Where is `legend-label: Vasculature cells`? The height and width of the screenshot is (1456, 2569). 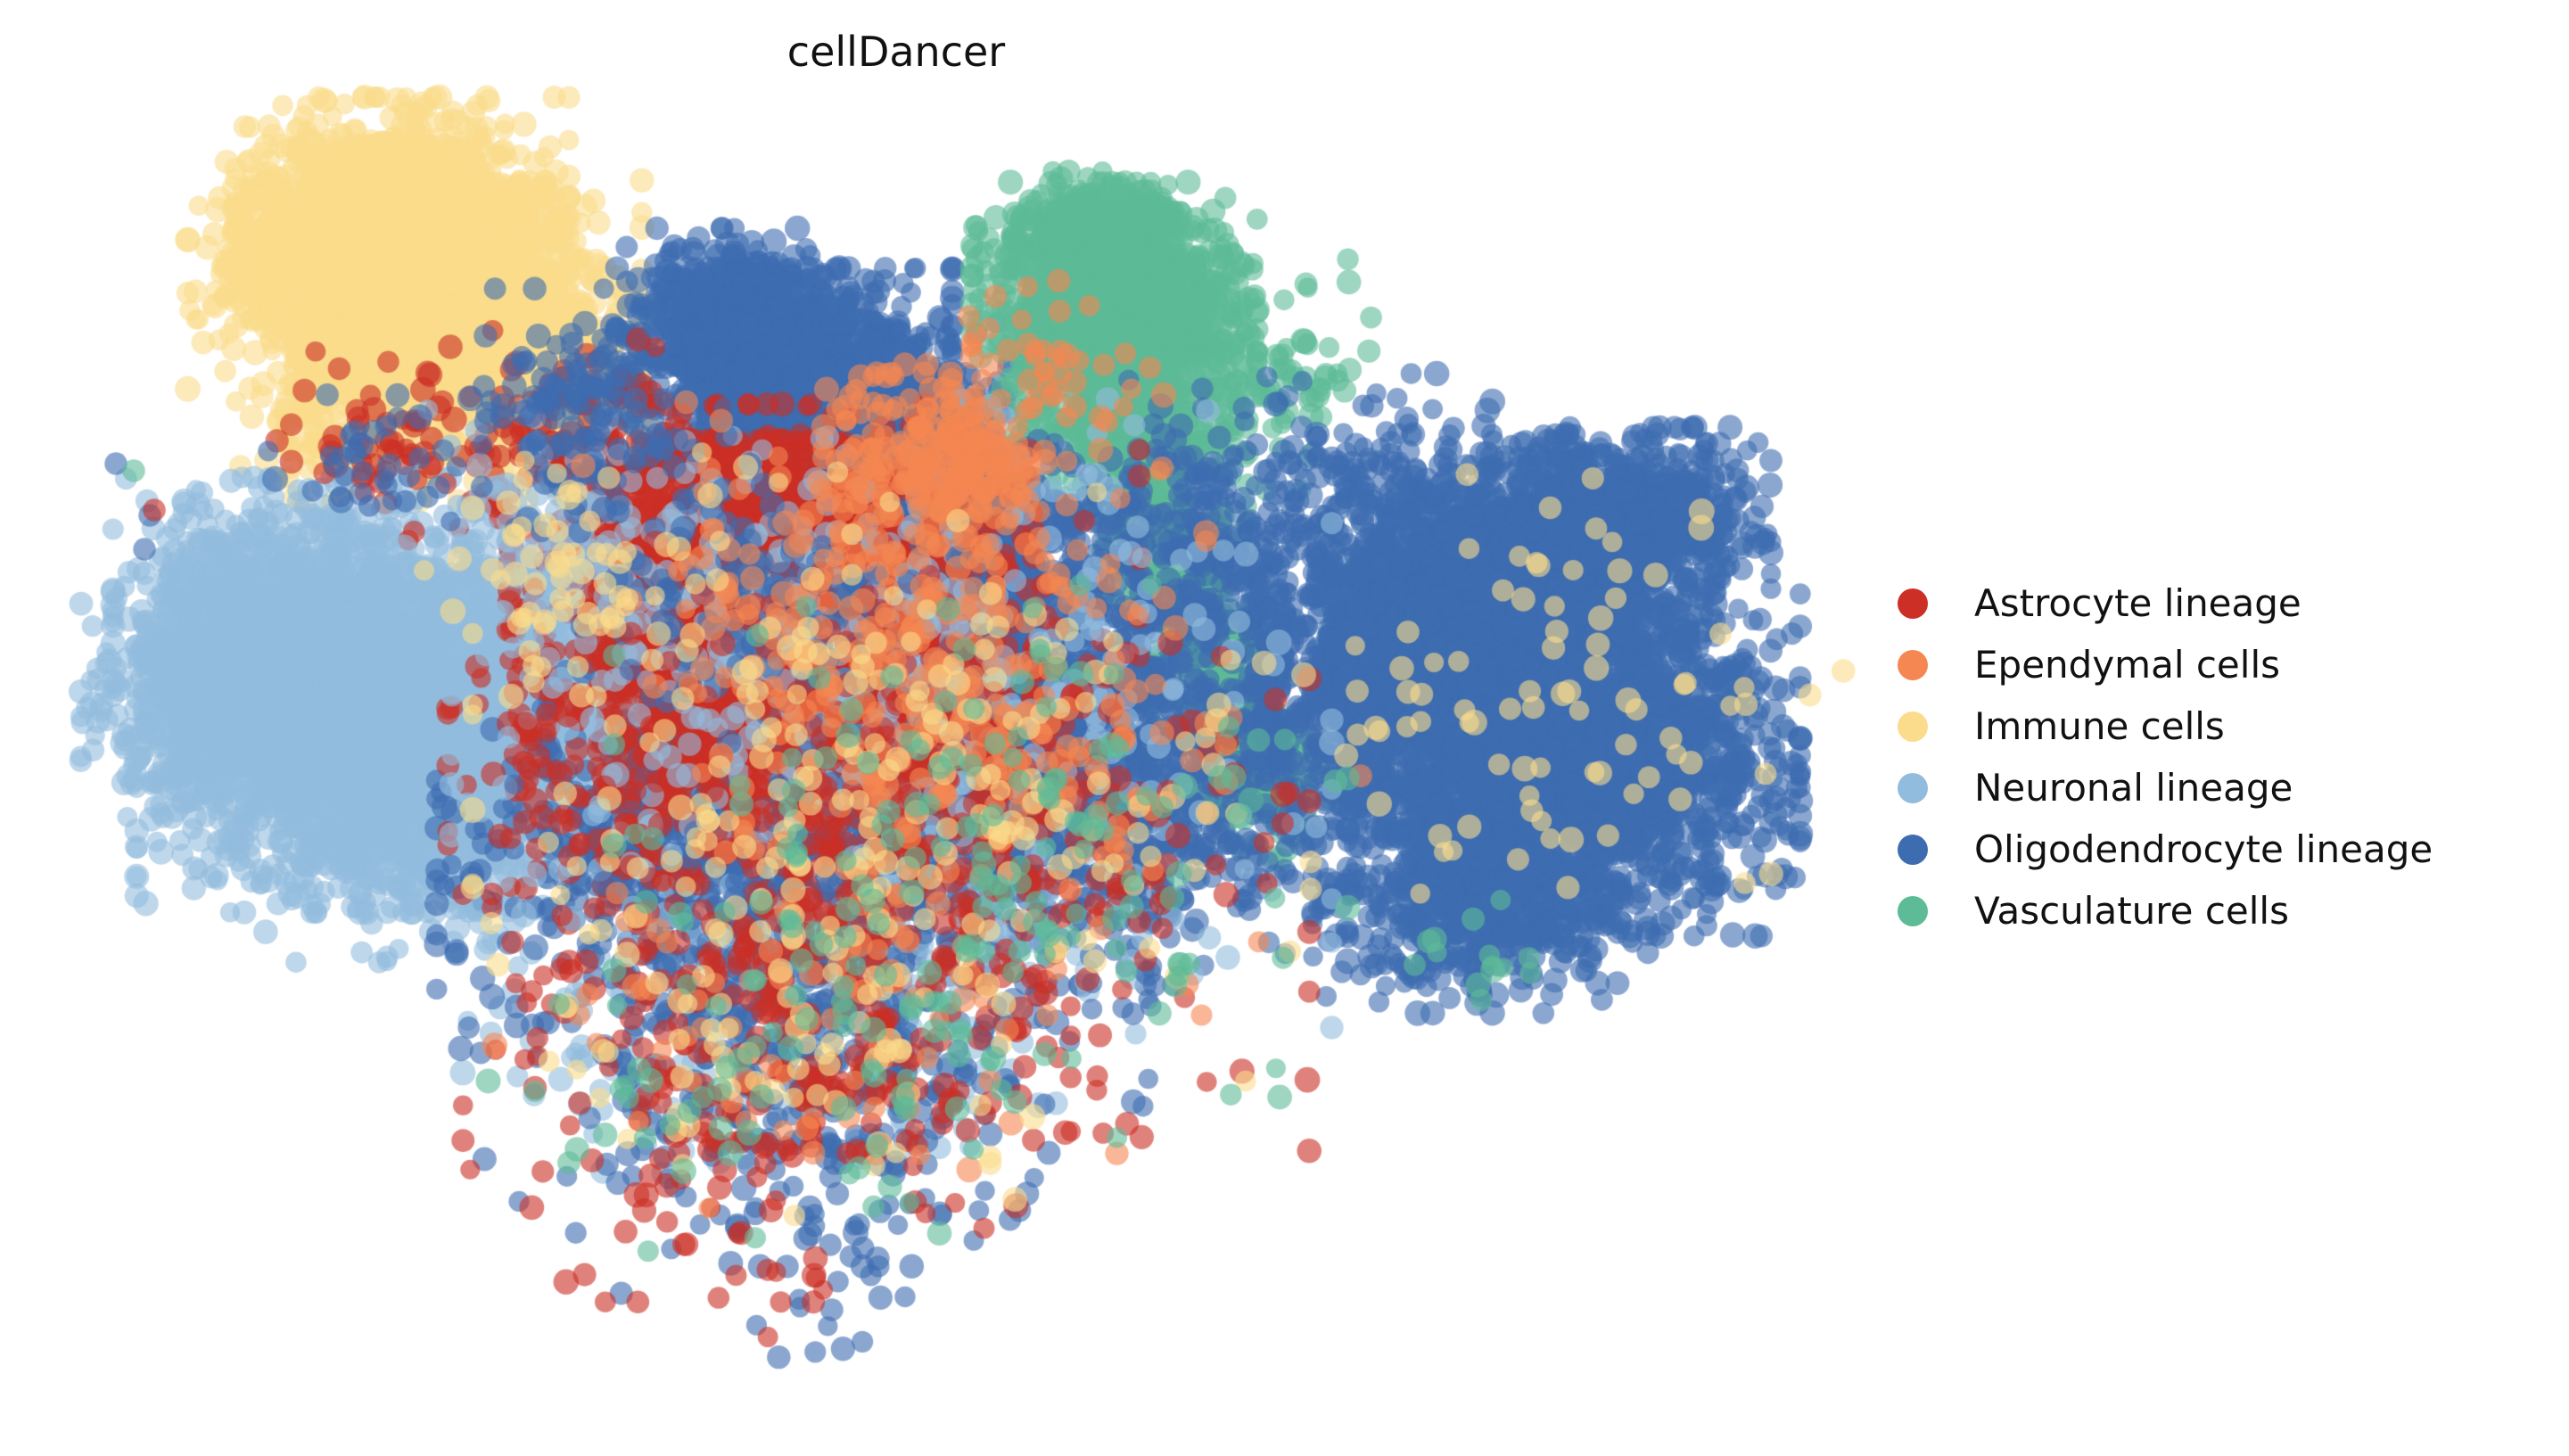
legend-label: Vasculature cells is located at coordinates (2132, 911).